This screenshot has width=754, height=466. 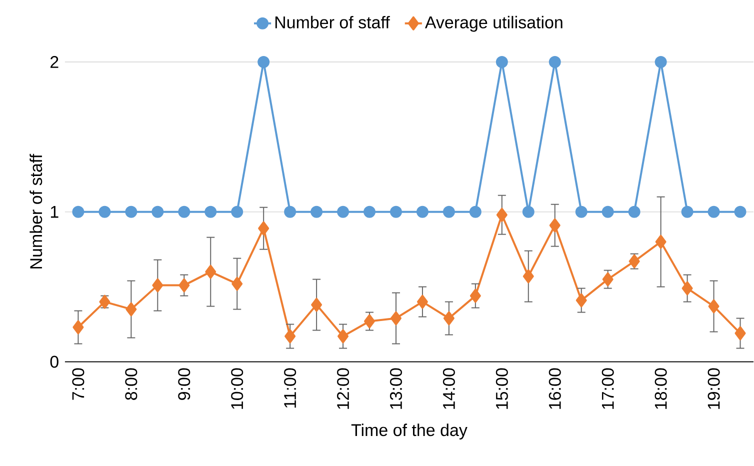 What do you see at coordinates (332, 22) in the screenshot?
I see `legend-label: Number of staff` at bounding box center [332, 22].